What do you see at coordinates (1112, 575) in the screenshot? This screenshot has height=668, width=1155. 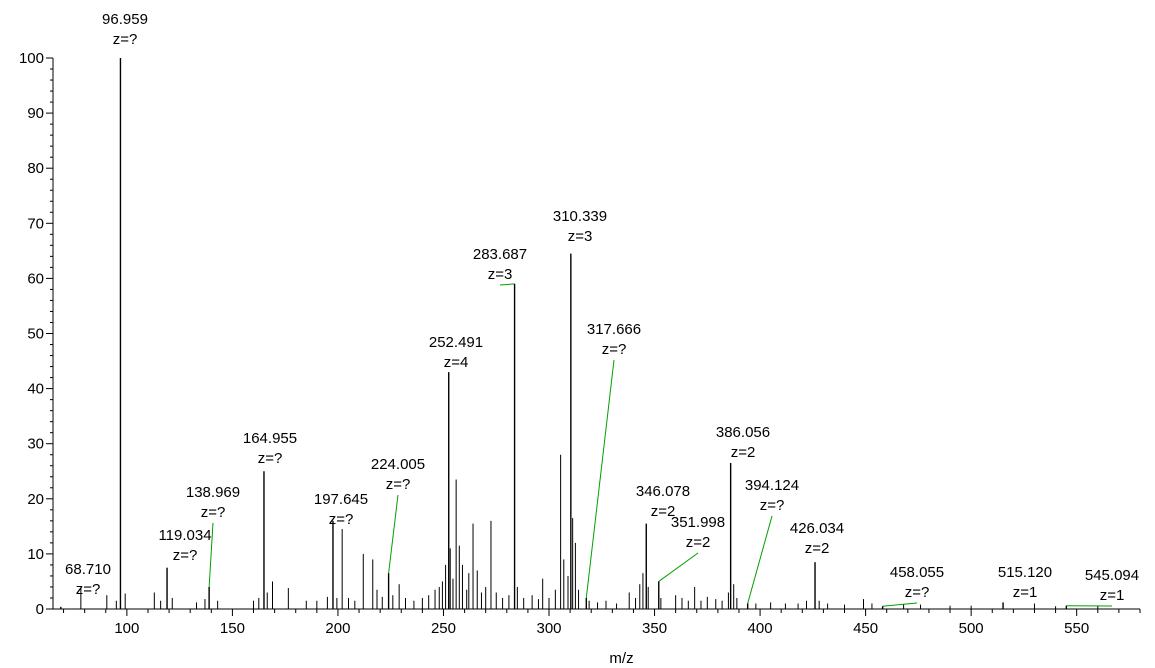 I see `peak-mz-label: 545.094` at bounding box center [1112, 575].